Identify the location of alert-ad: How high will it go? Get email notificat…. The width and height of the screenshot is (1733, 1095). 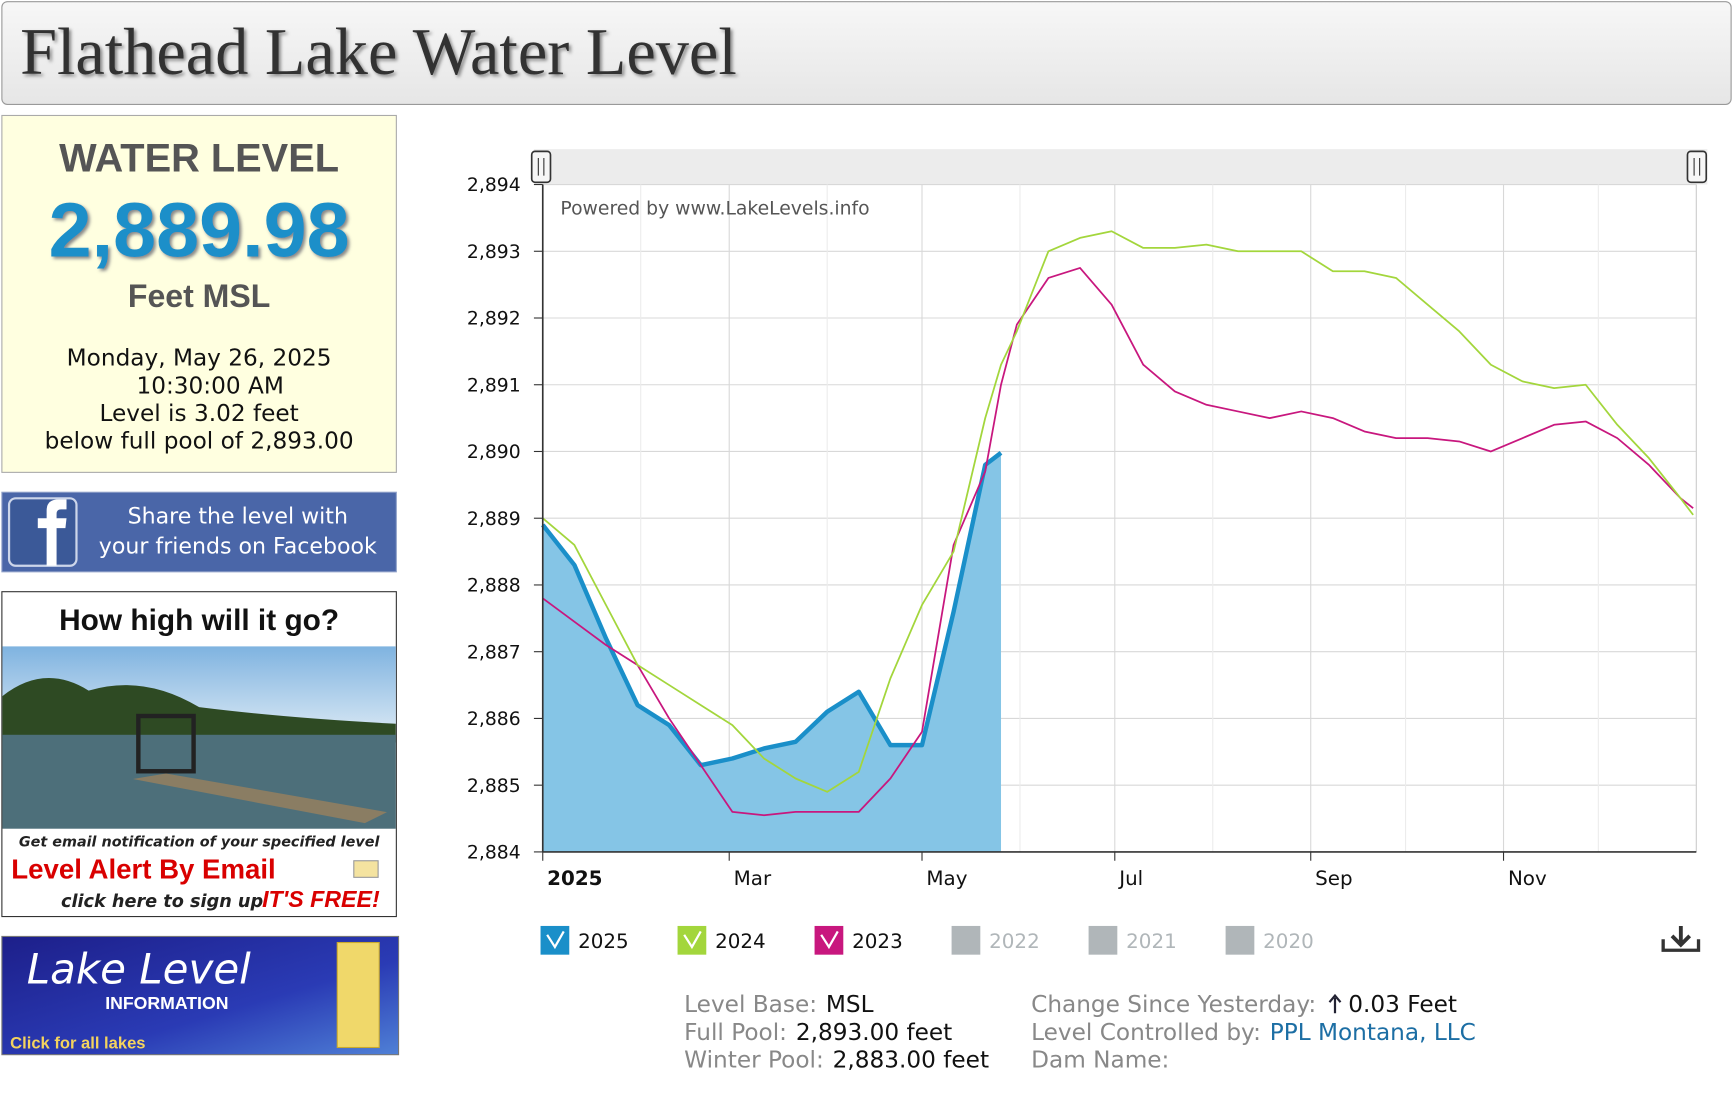
(199, 754).